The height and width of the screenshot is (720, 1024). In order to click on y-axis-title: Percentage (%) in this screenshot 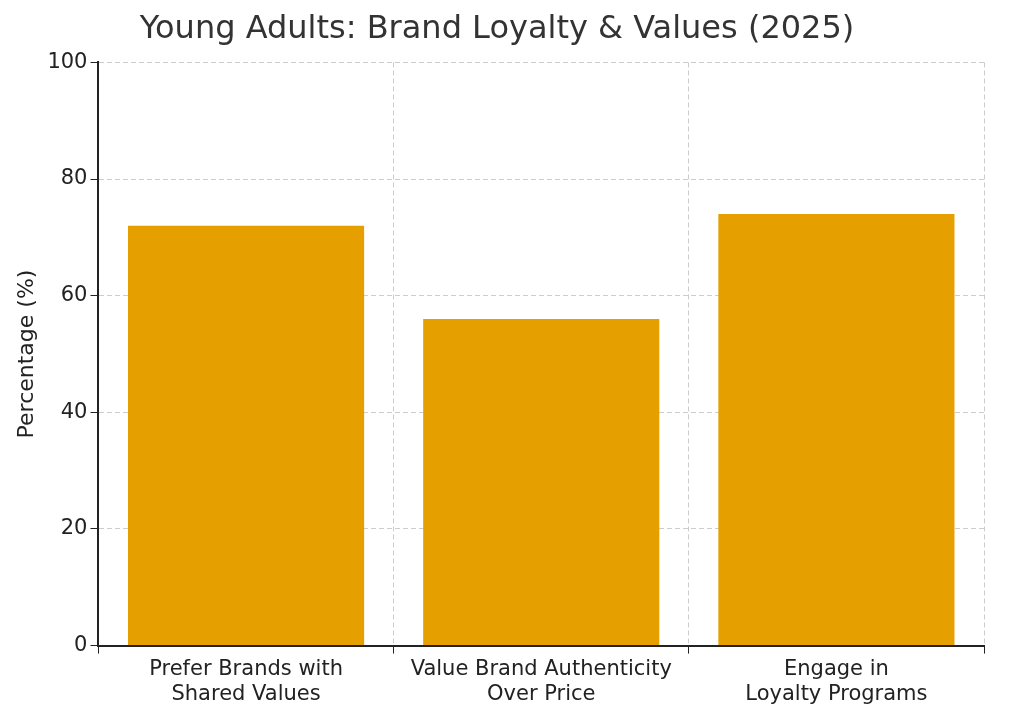, I will do `click(25, 354)`.